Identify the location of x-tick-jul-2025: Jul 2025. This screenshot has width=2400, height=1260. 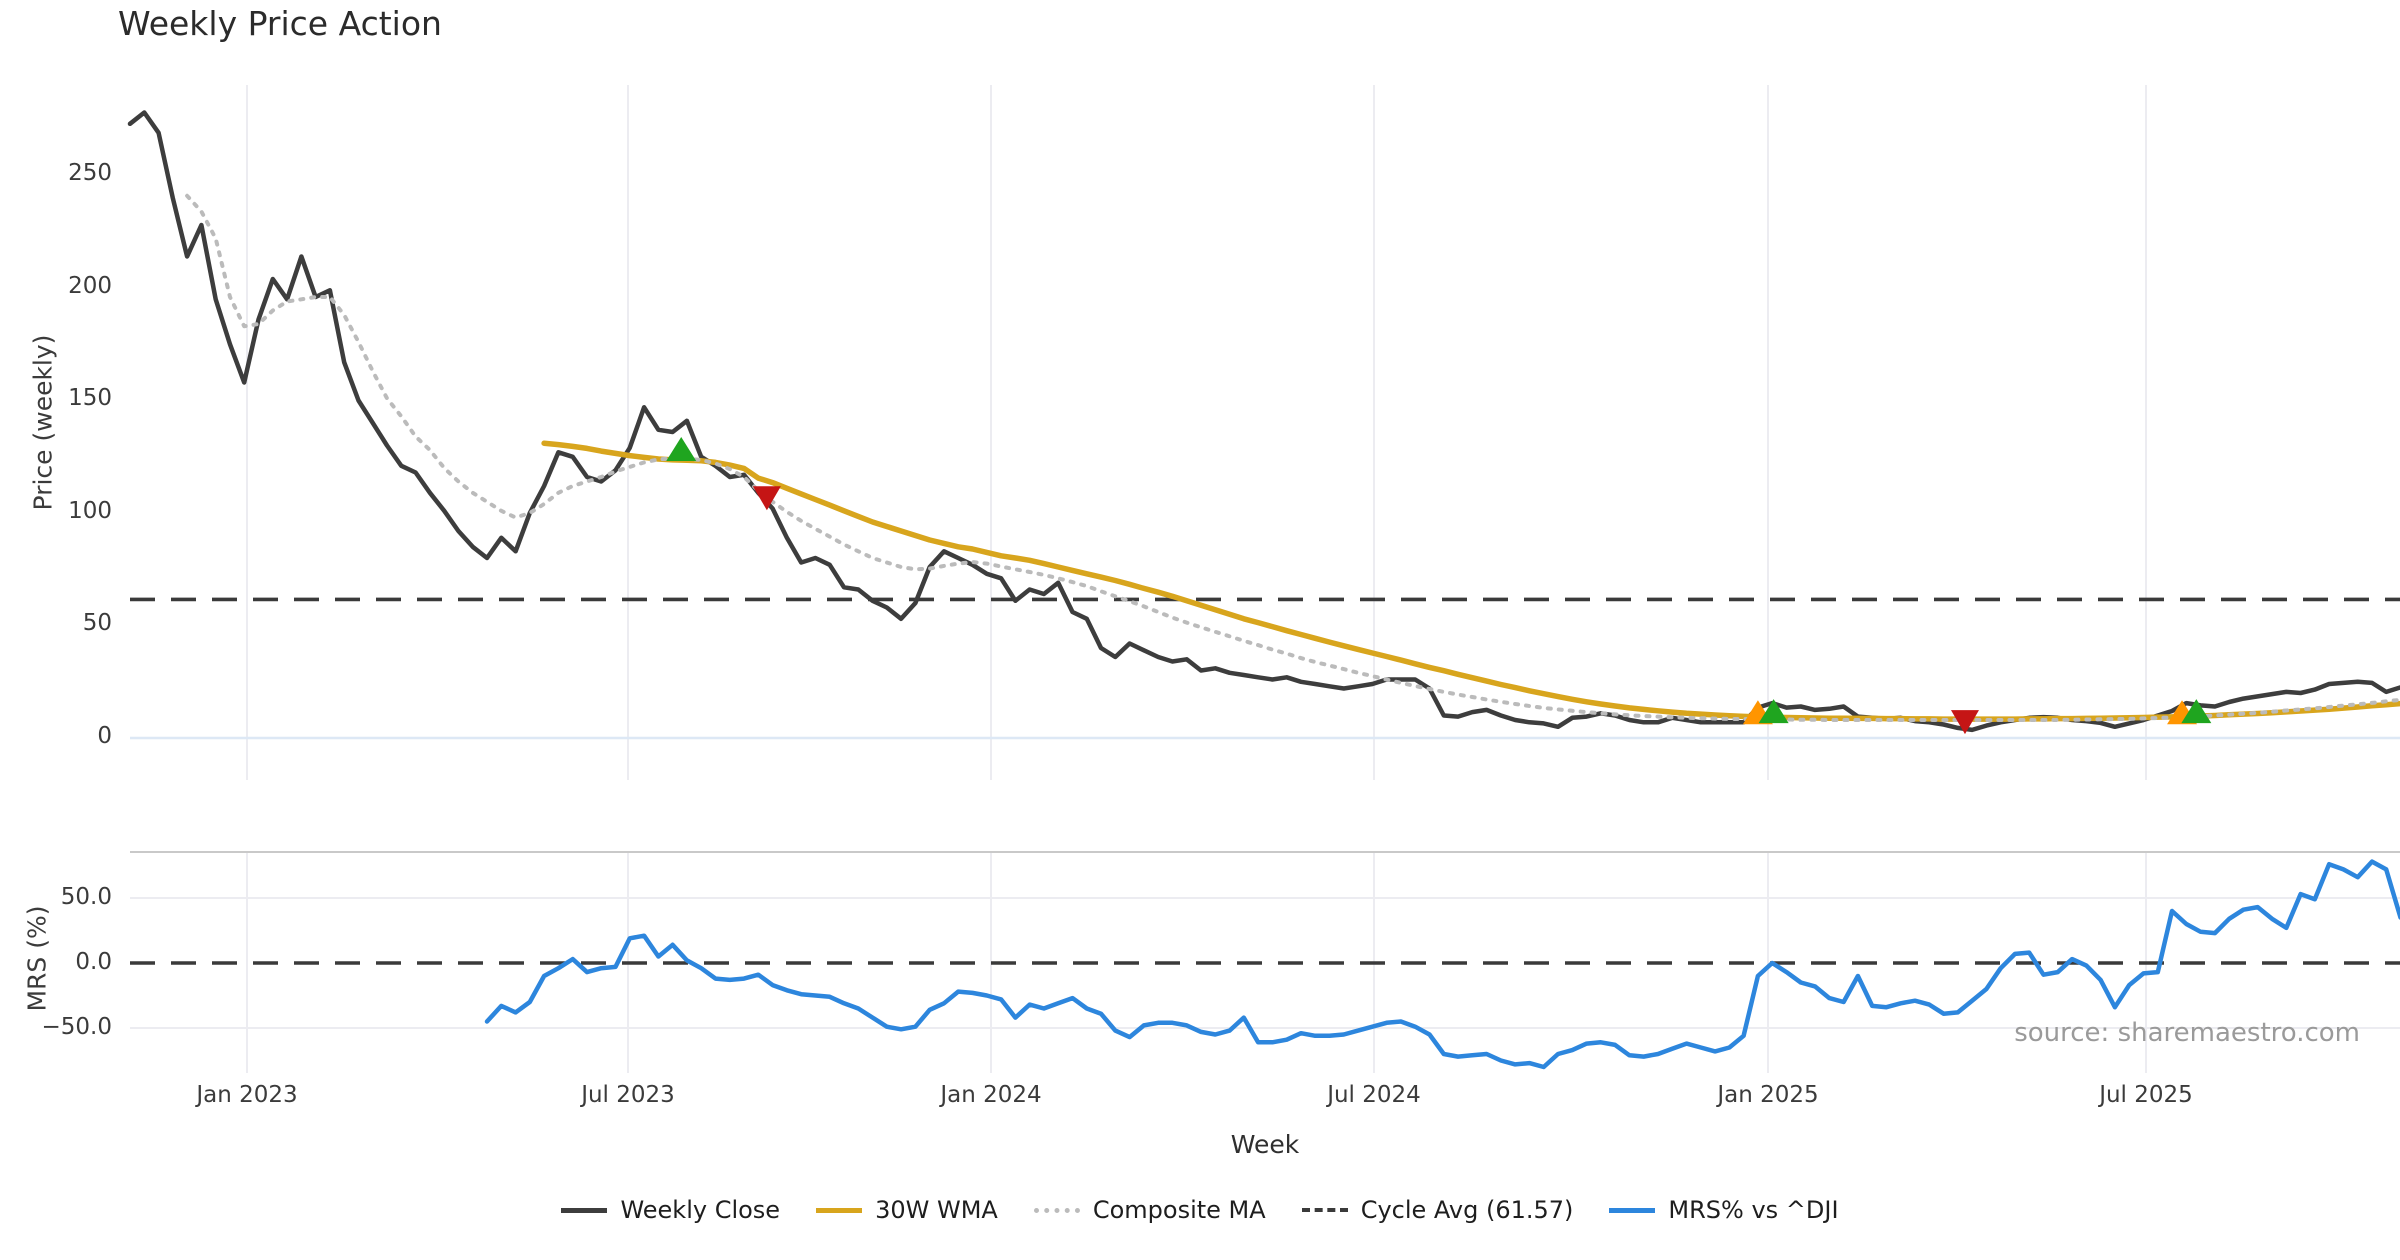
(2146, 1095).